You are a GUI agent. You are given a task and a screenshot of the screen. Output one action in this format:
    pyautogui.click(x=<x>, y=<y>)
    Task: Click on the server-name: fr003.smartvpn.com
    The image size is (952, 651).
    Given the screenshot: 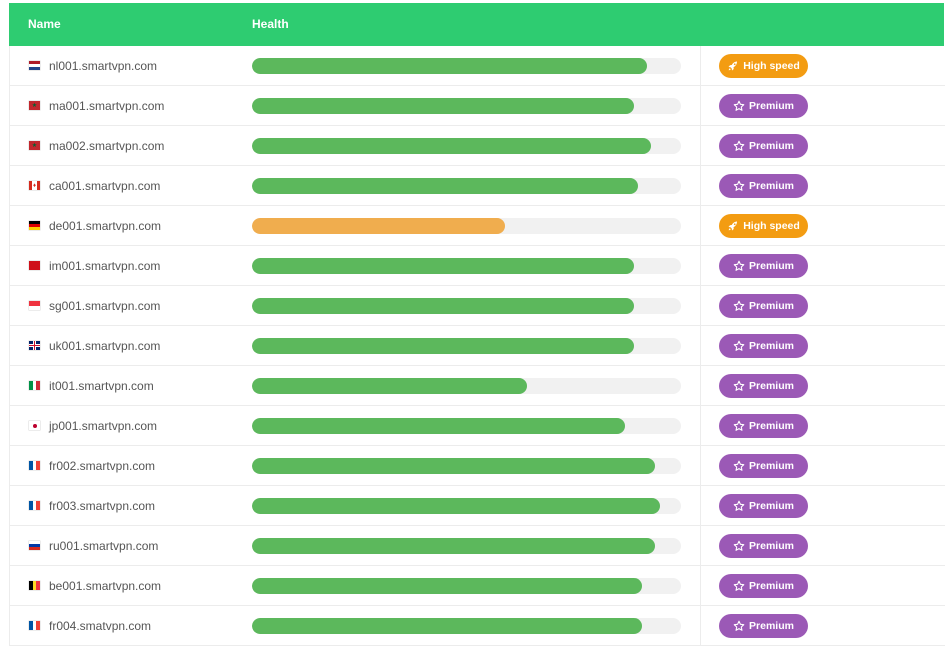 What is the action you would take?
    pyautogui.click(x=102, y=506)
    